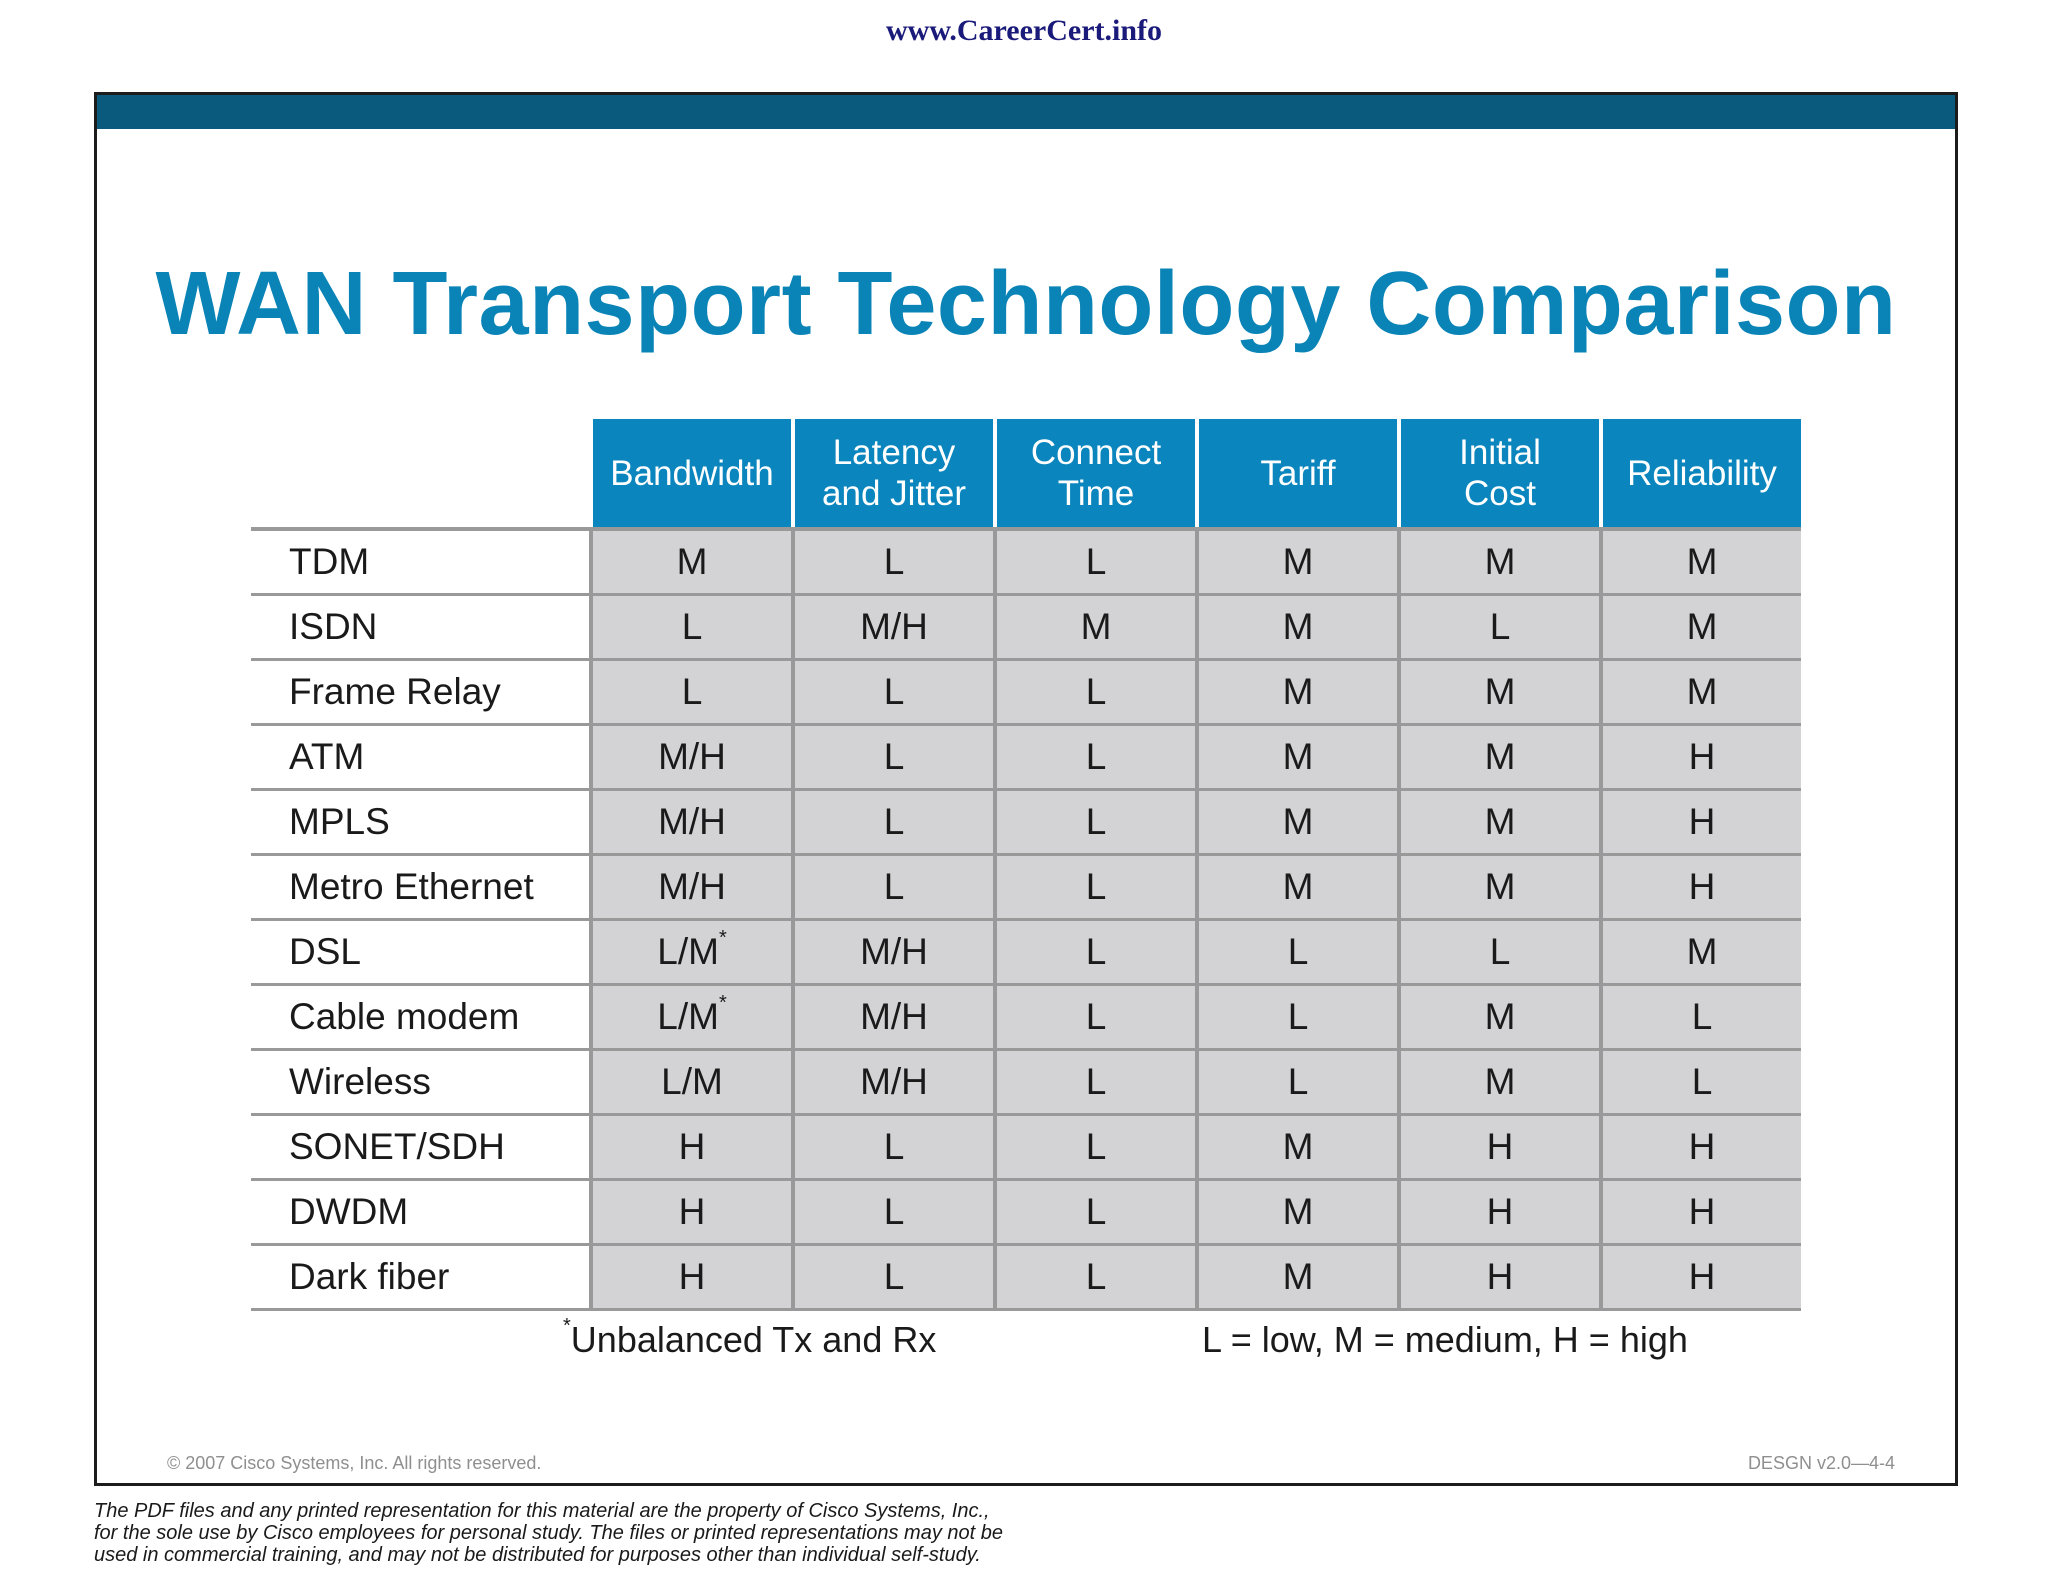 The height and width of the screenshot is (1582, 2048). What do you see at coordinates (753, 1339) in the screenshot?
I see `footnote-text: Unbalanced Tx and Rx` at bounding box center [753, 1339].